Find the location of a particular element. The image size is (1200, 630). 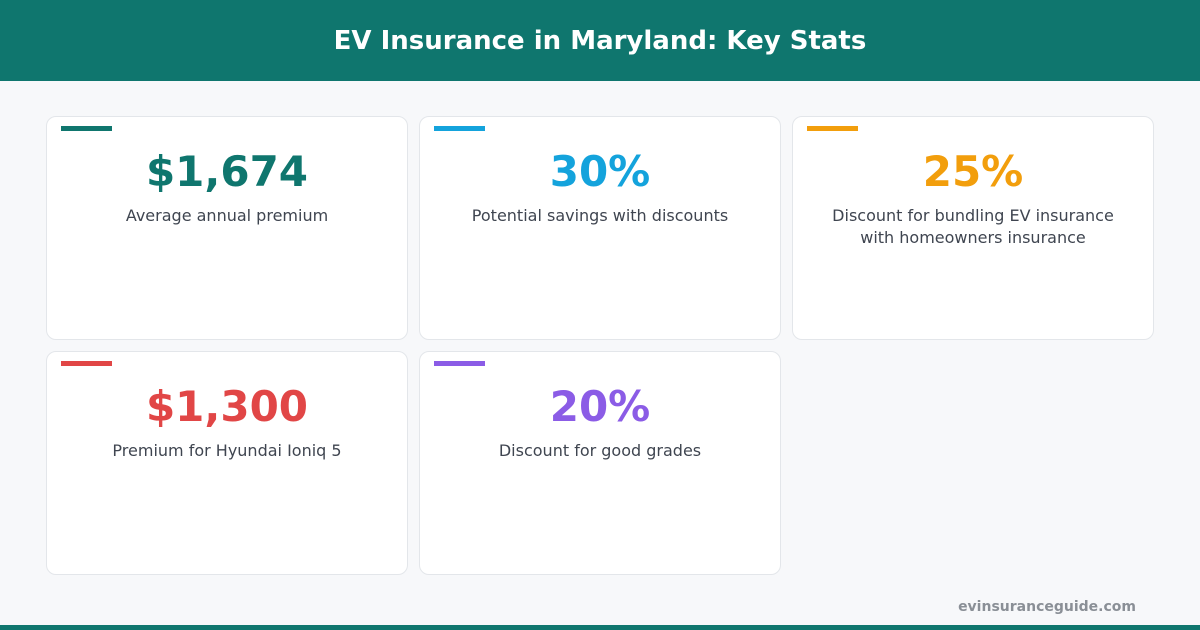

bottom-bar is located at coordinates (600, 627).